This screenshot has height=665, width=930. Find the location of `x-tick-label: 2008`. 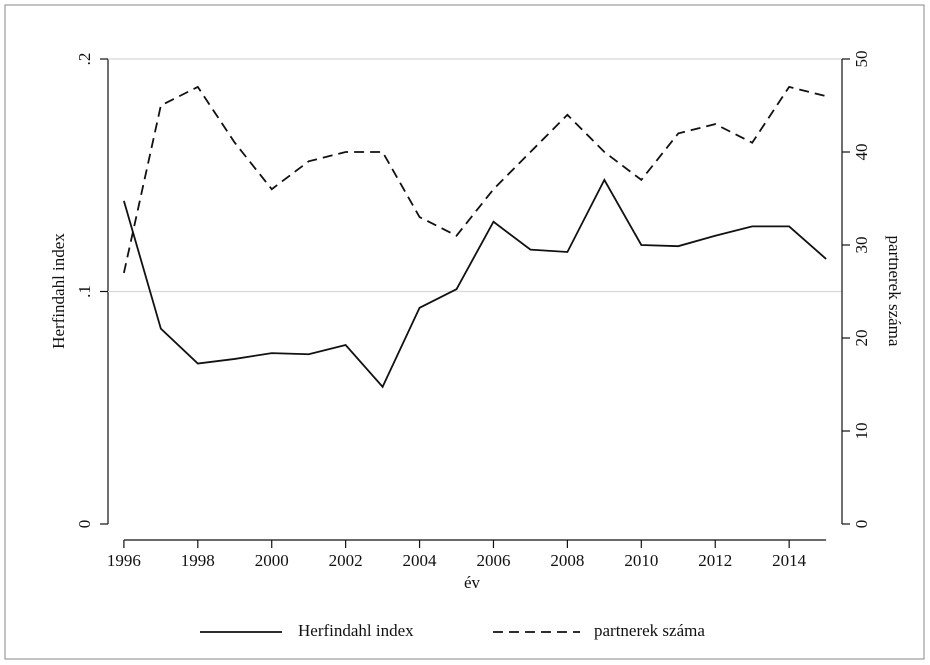

x-tick-label: 2008 is located at coordinates (567, 560).